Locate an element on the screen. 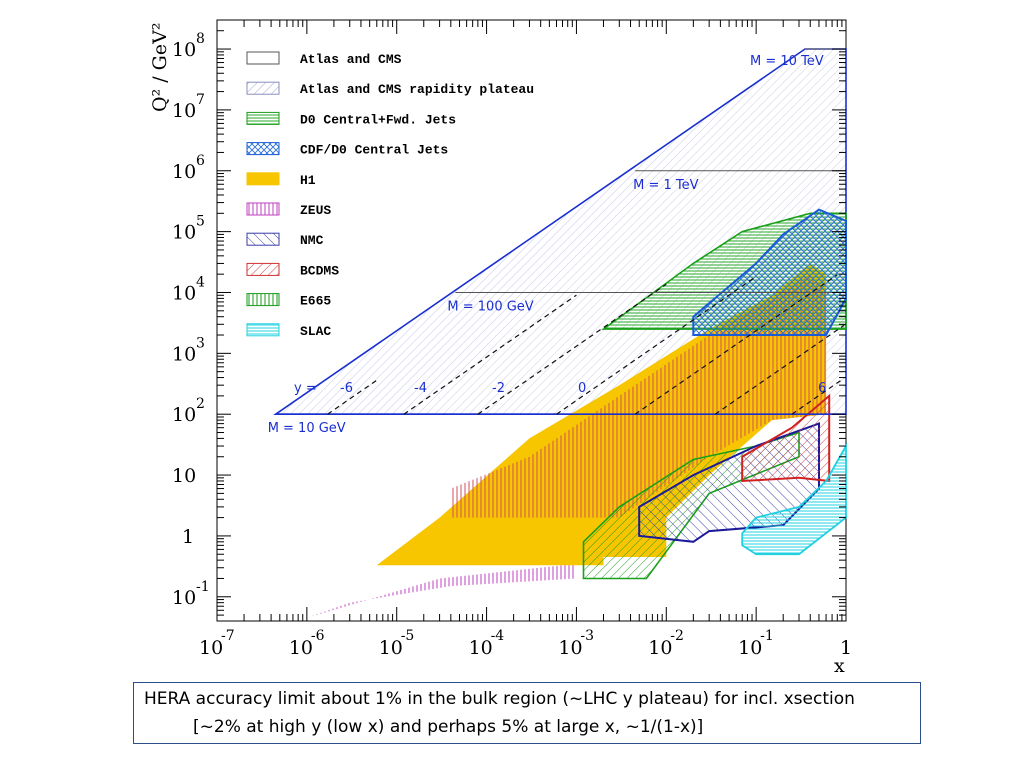 The width and height of the screenshot is (1024, 768). y-tick-label-exponent: 7 is located at coordinates (200, 100).